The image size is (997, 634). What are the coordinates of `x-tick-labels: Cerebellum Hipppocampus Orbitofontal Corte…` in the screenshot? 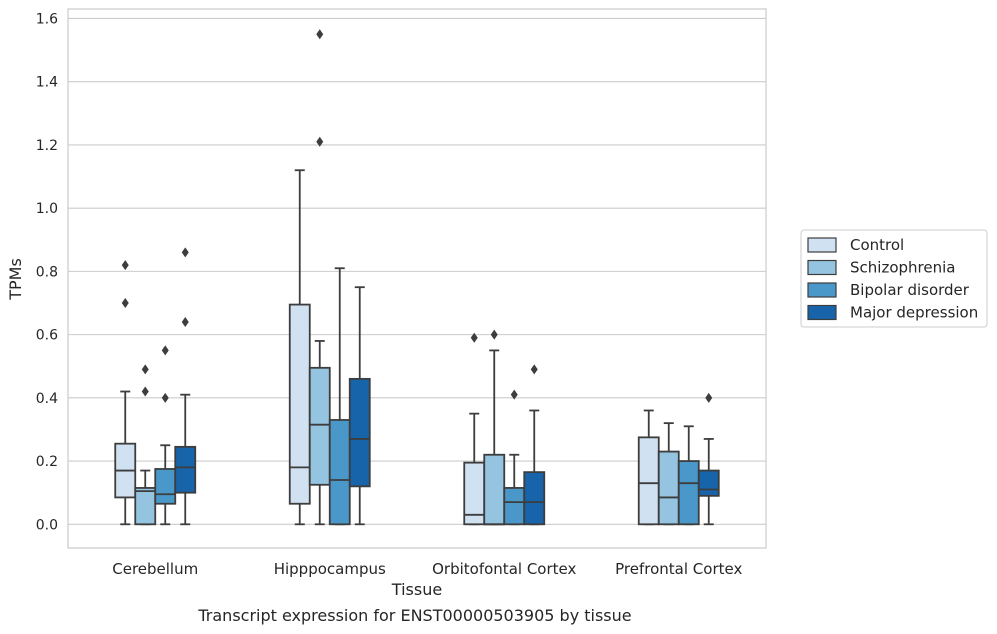 It's located at (427, 569).